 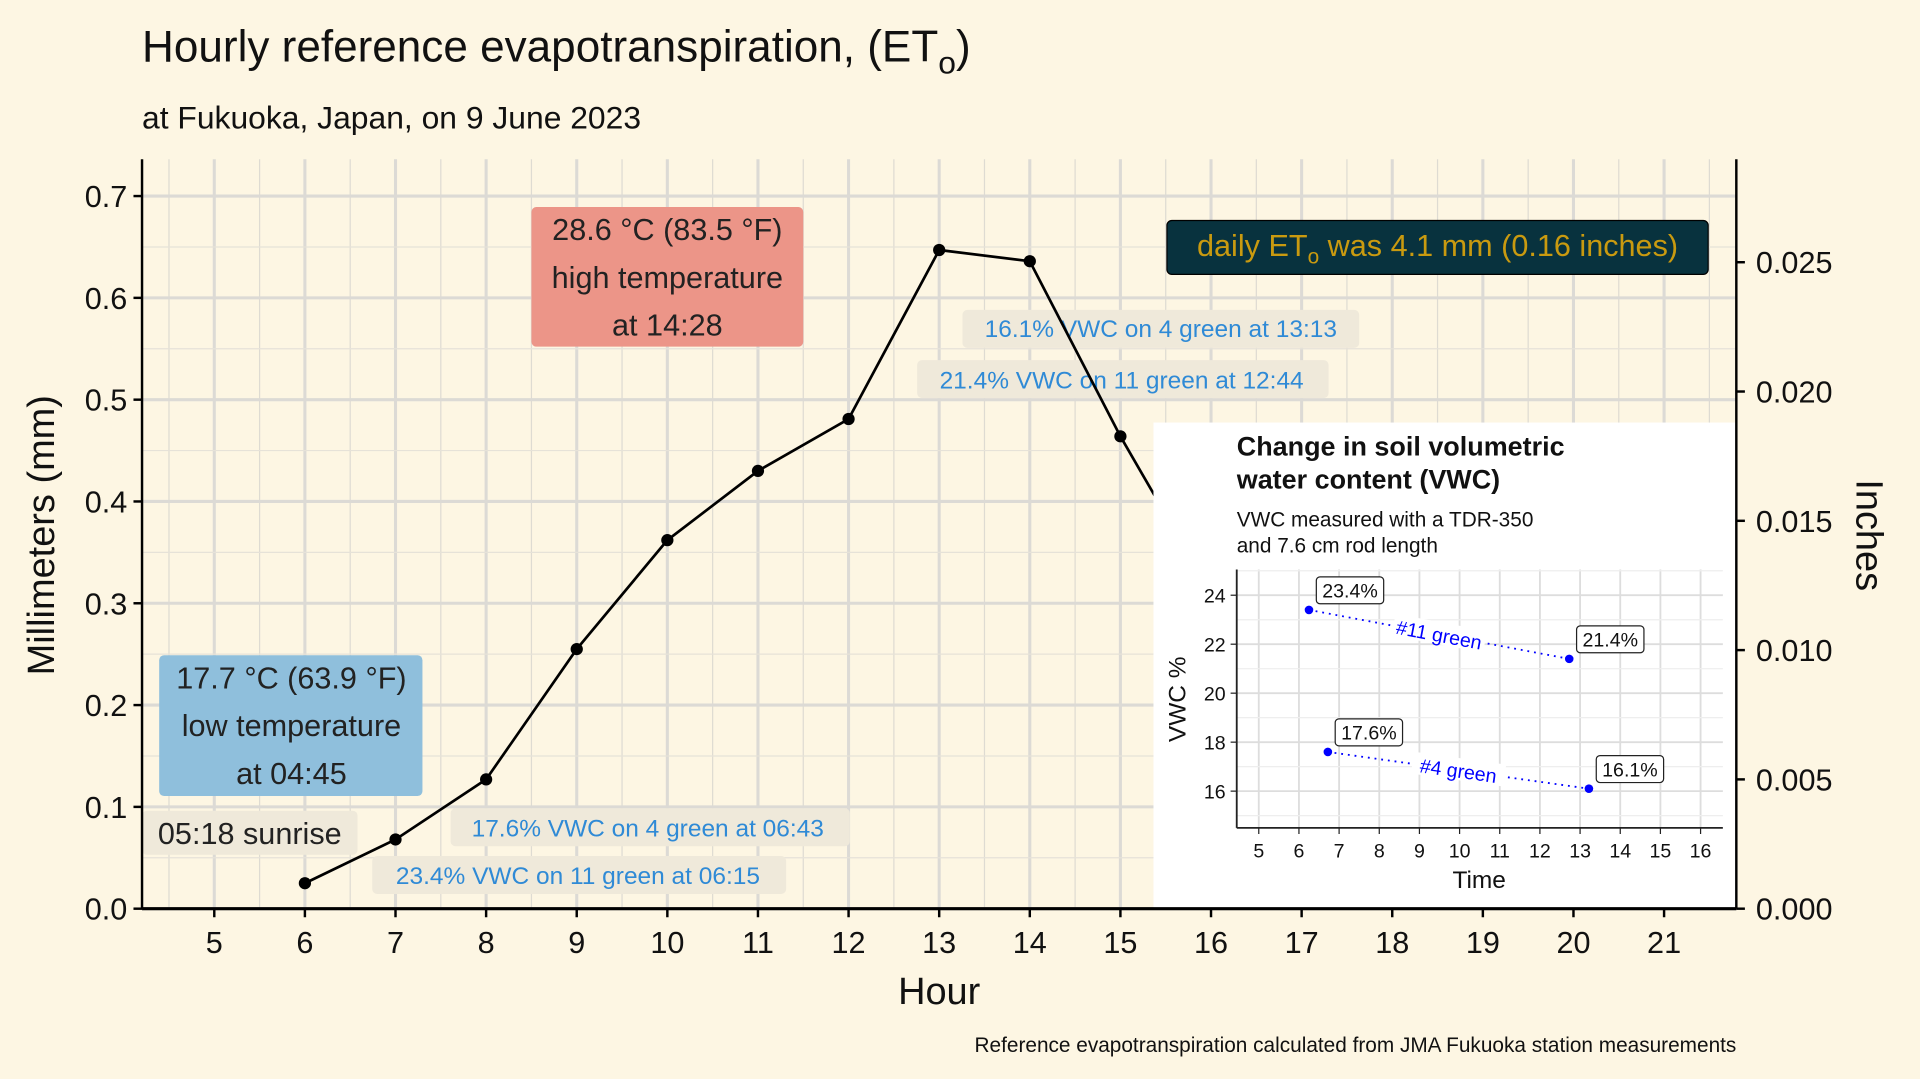 I want to click on x-tick-label: 12, so click(x=849, y=943).